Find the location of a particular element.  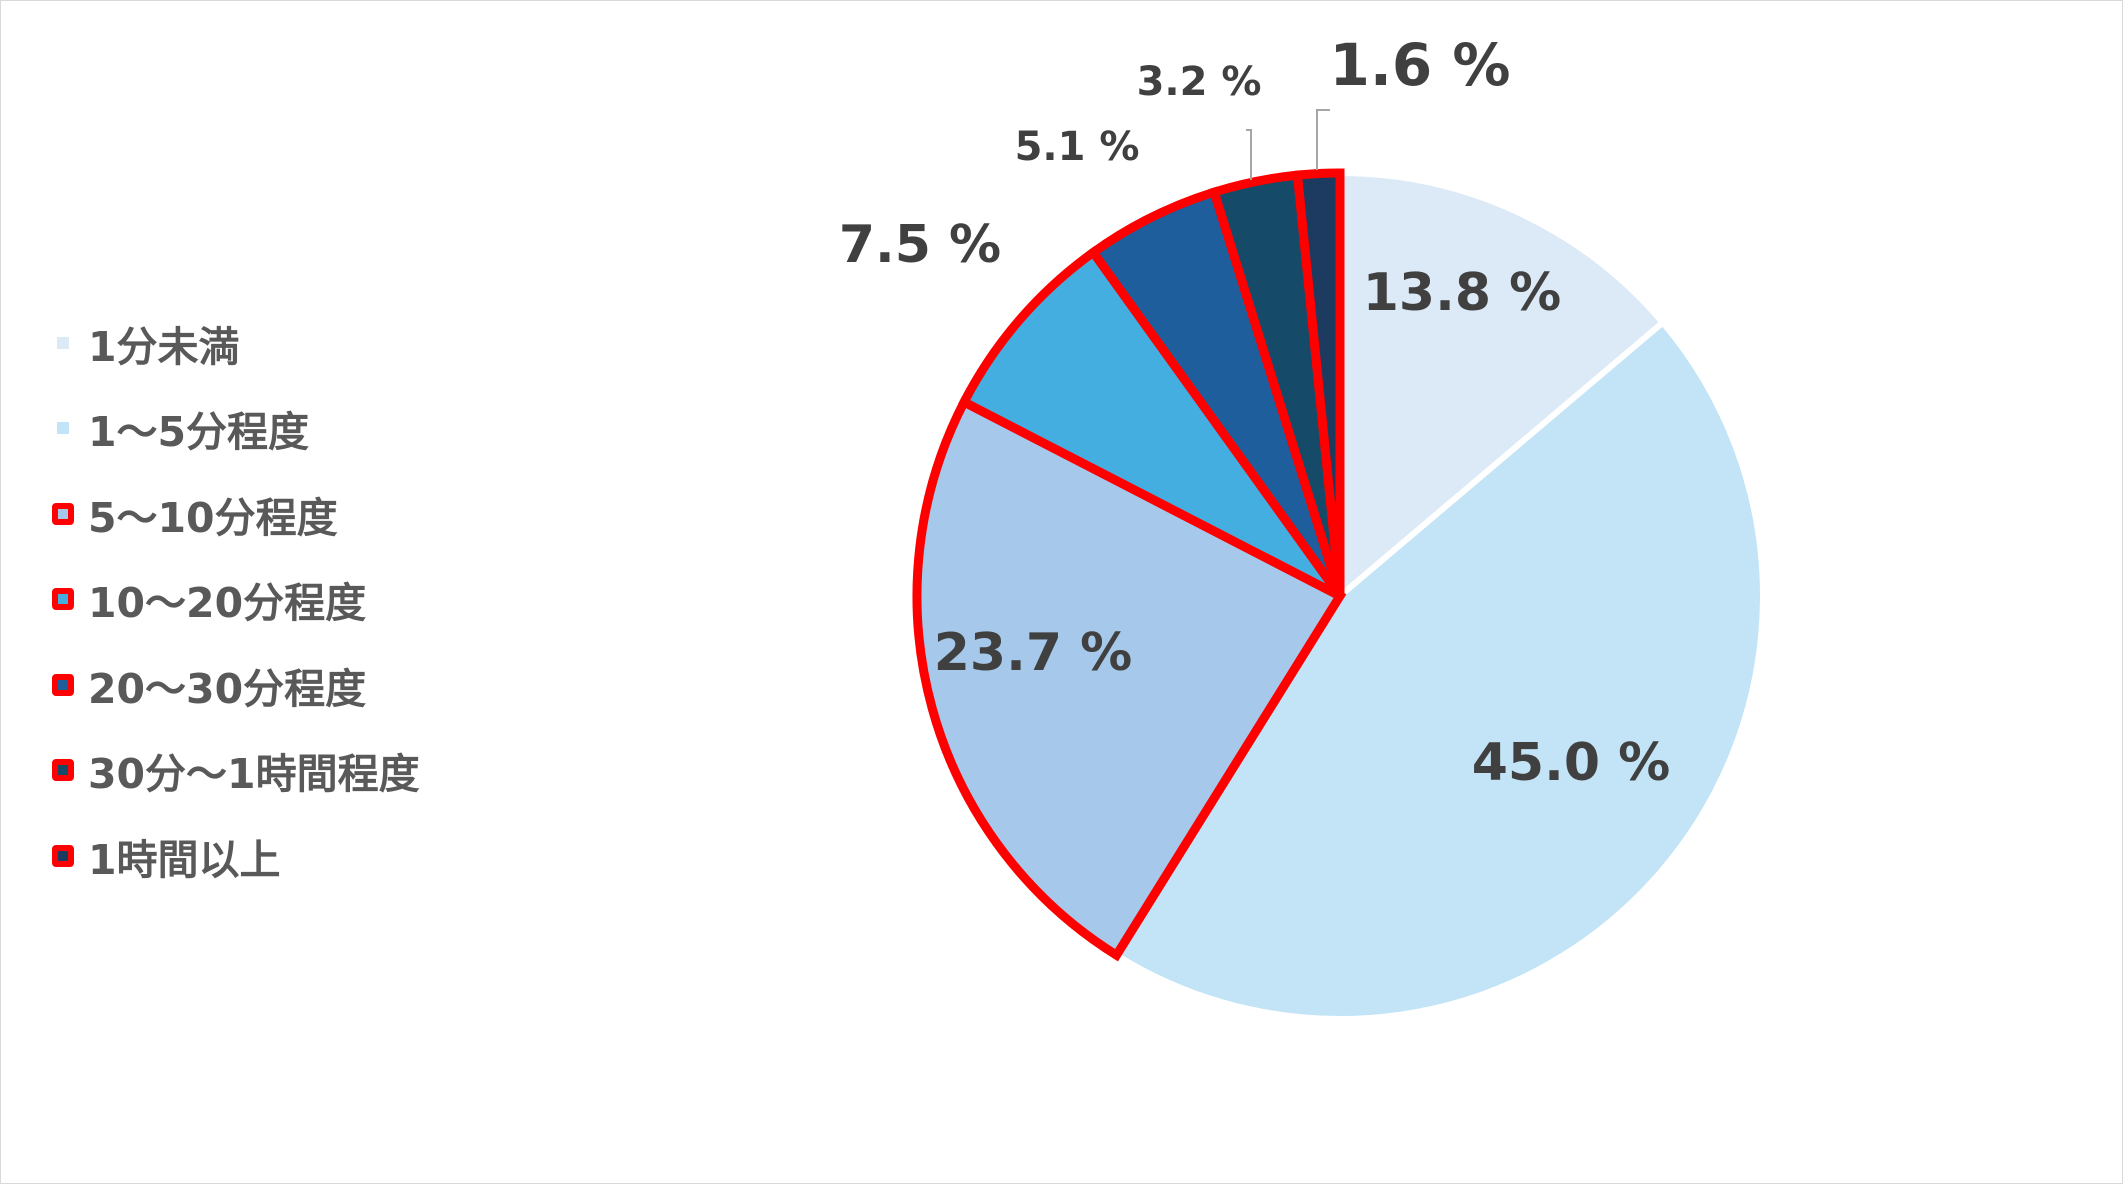

legend-label: 5〜10分程度 is located at coordinates (213, 517).